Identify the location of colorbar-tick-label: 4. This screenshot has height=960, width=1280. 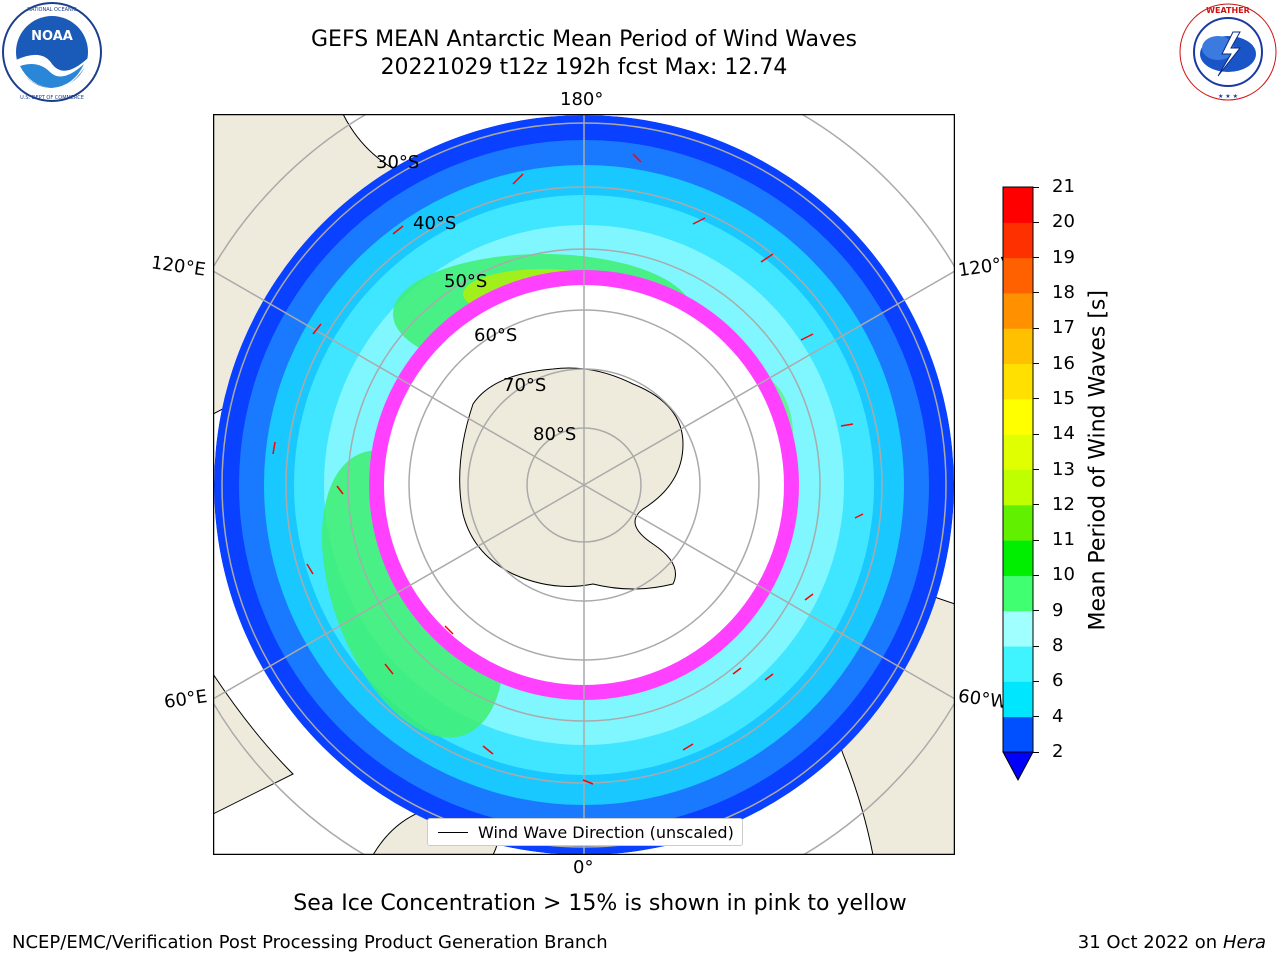
(1058, 716).